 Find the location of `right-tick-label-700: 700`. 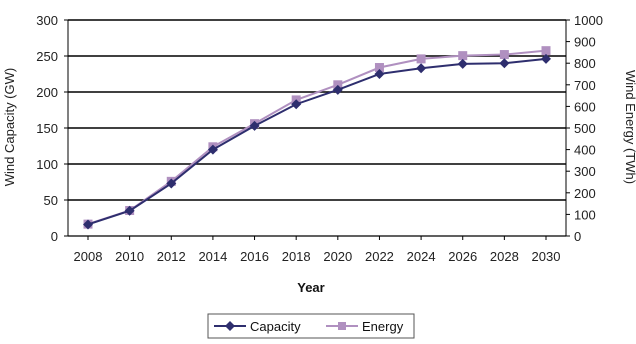

right-tick-label-700: 700 is located at coordinates (585, 85).